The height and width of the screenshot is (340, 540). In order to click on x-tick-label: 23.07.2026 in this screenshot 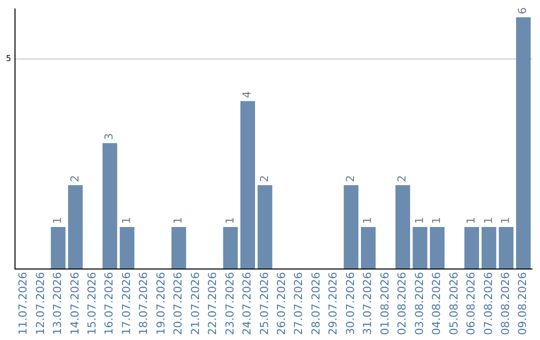, I will do `click(229, 304)`.